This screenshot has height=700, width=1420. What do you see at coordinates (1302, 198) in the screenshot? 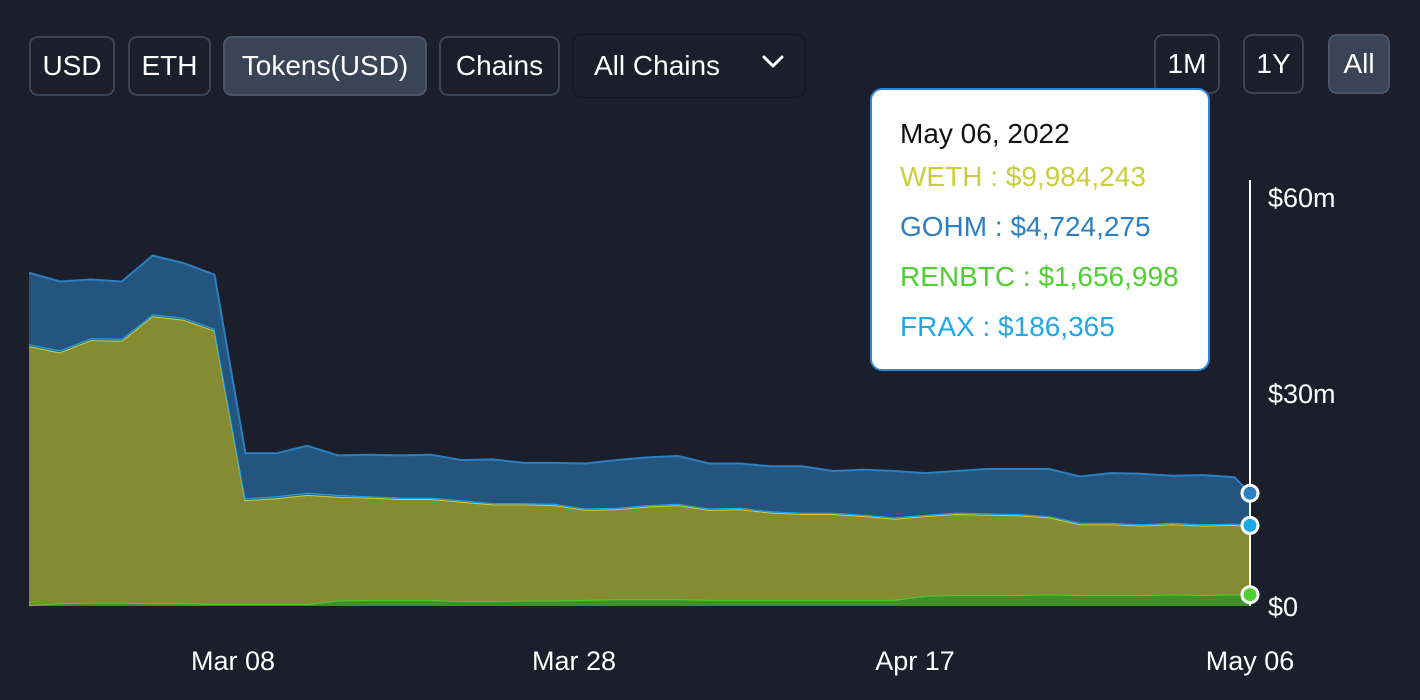
I see `y-tick-label: $60m` at bounding box center [1302, 198].